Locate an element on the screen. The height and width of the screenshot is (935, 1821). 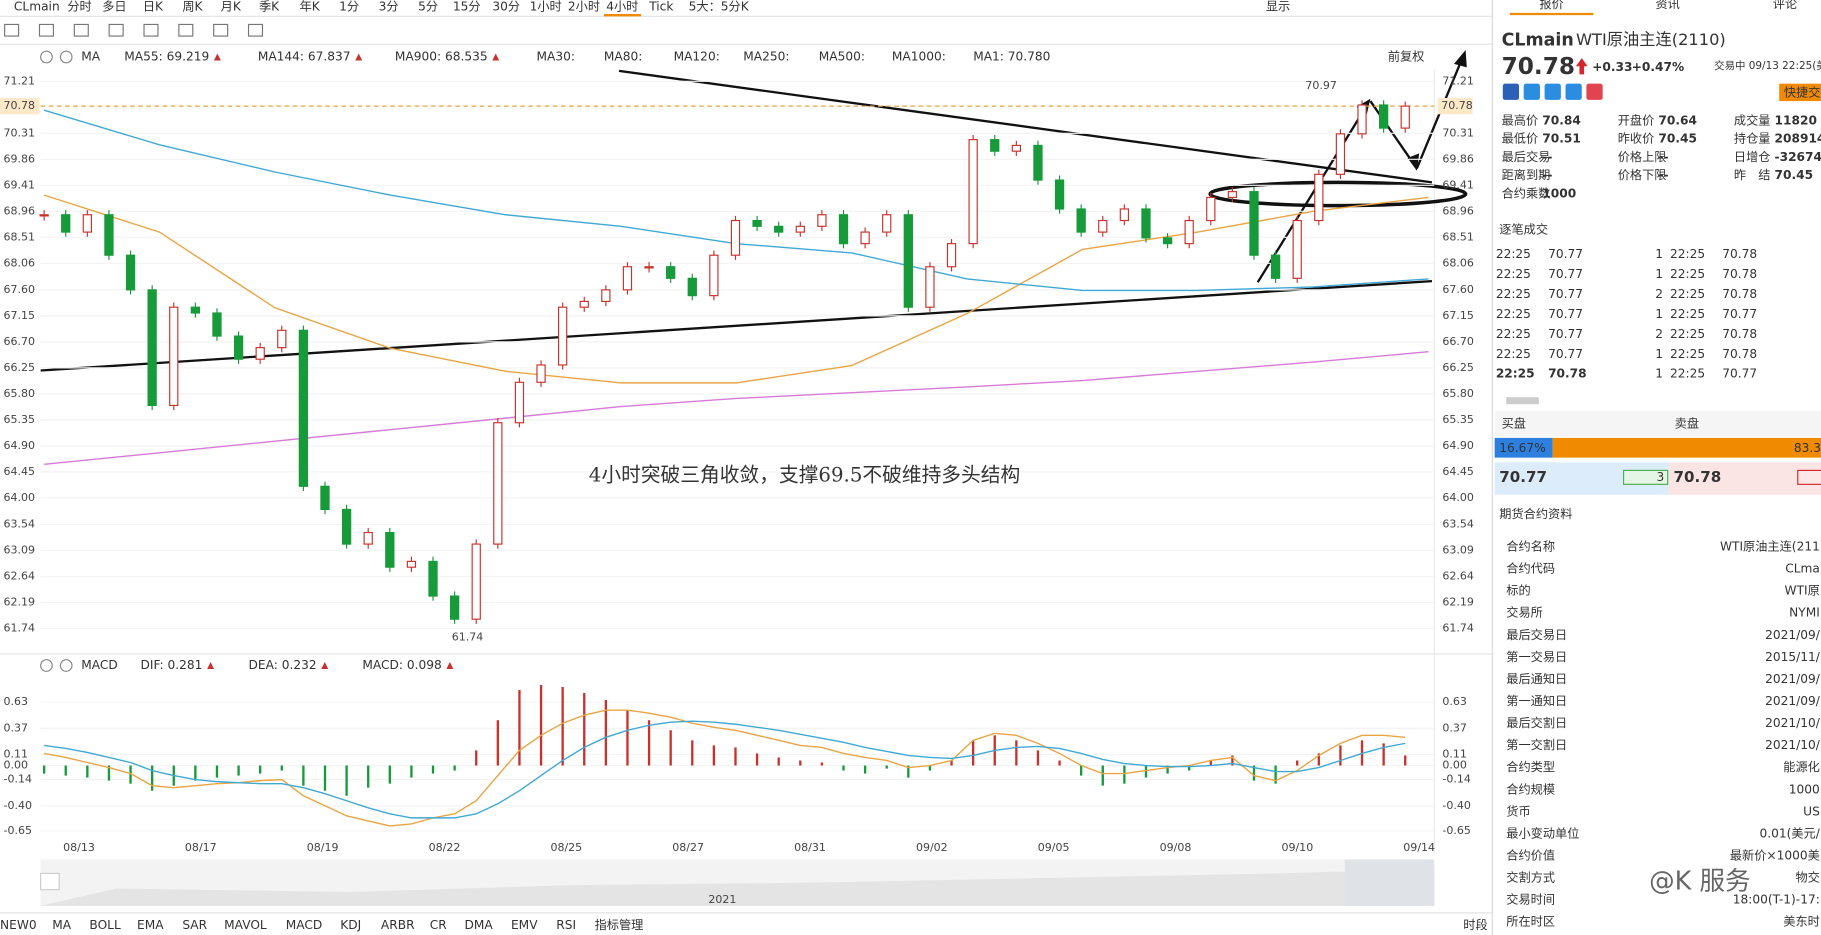
change-pct: +0.47% is located at coordinates (1658, 67).